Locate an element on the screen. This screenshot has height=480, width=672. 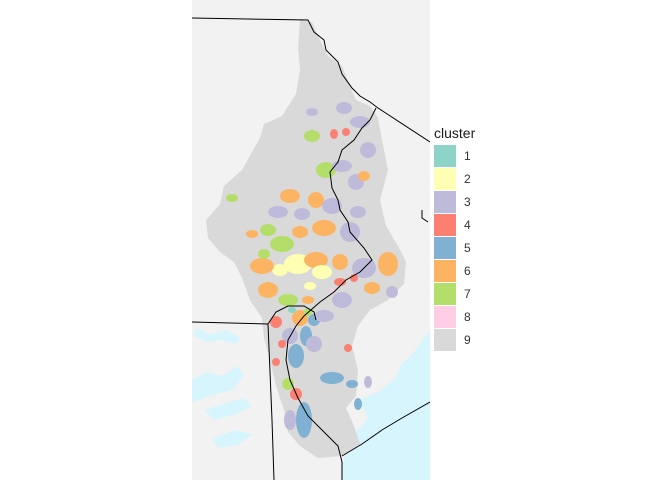
legend-item: 2 is located at coordinates (479, 178).